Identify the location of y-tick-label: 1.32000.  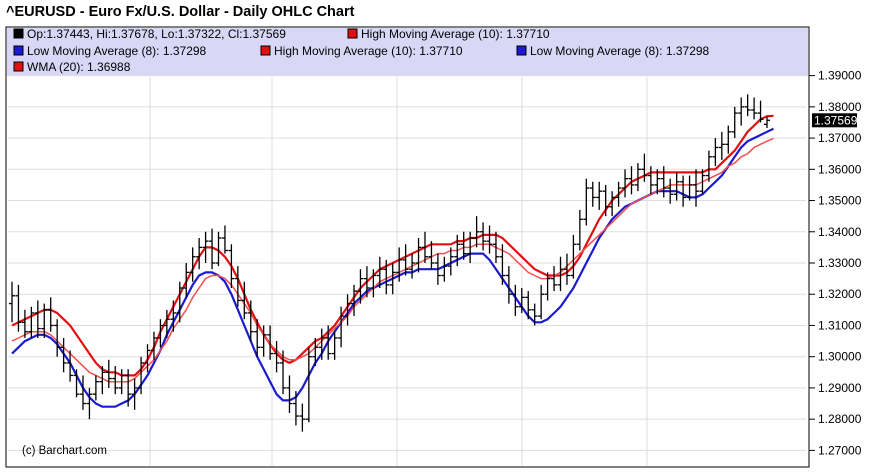
(840, 294).